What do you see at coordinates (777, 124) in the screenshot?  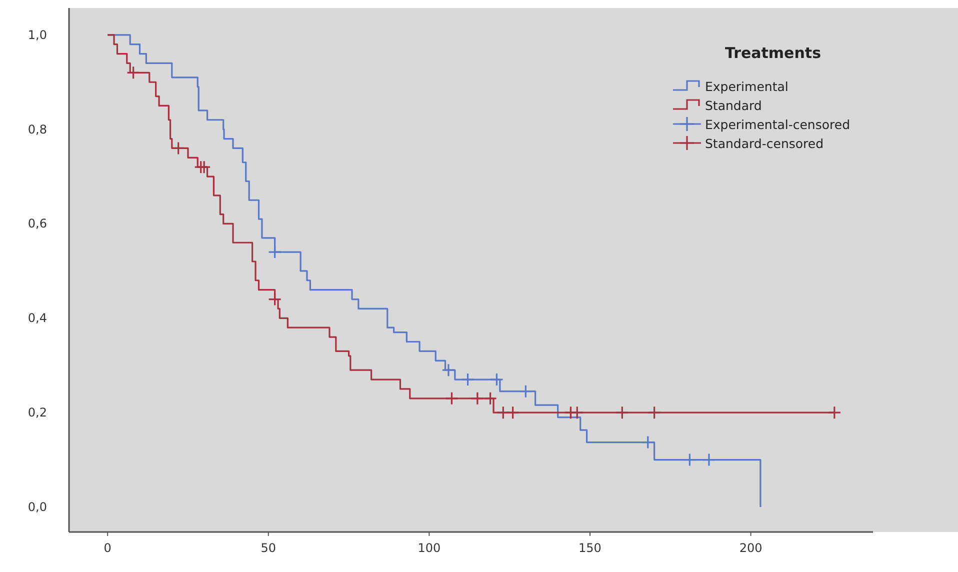 I see `legend-label: Experimental-censored` at bounding box center [777, 124].